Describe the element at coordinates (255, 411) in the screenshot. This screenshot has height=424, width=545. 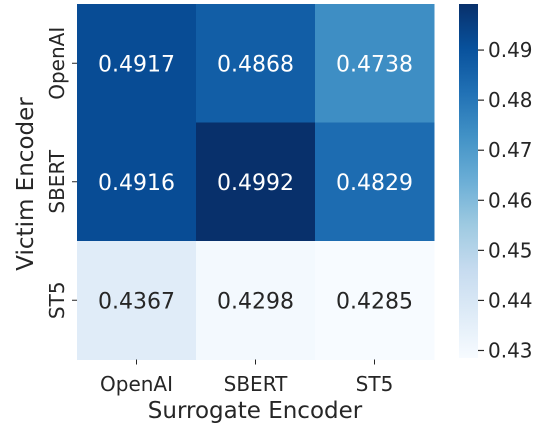
I see `x-axis-label: Surrogate Encoder` at that location.